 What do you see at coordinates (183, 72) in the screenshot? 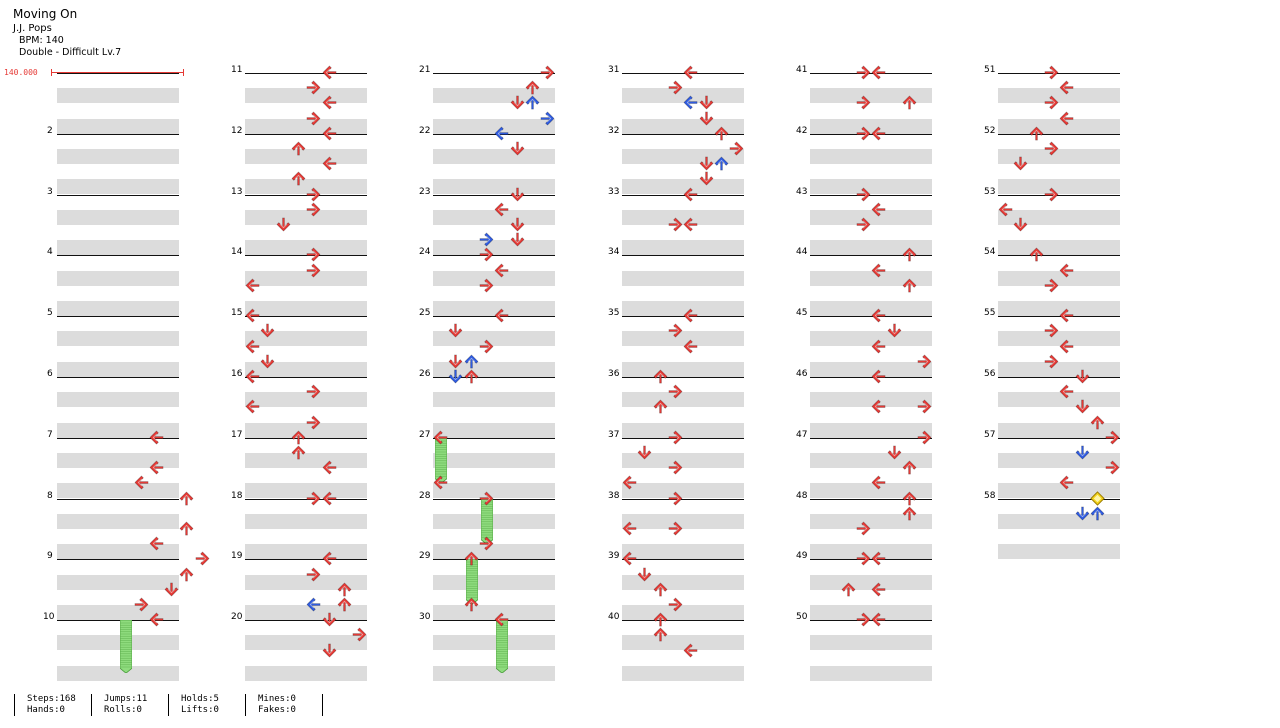
I see `bpm-marker-end` at bounding box center [183, 72].